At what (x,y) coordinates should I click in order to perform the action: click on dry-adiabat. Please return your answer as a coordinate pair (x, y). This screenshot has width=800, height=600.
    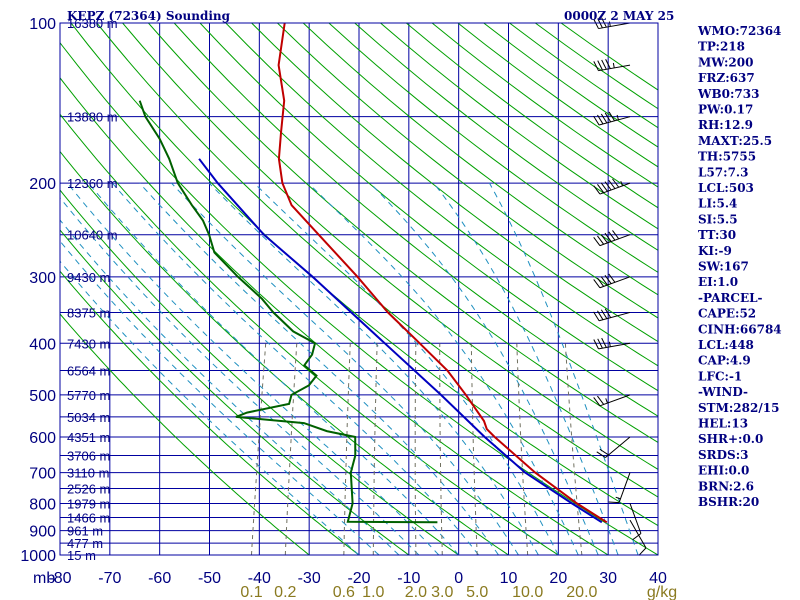
    Looking at the image, I should click on (505, 137).